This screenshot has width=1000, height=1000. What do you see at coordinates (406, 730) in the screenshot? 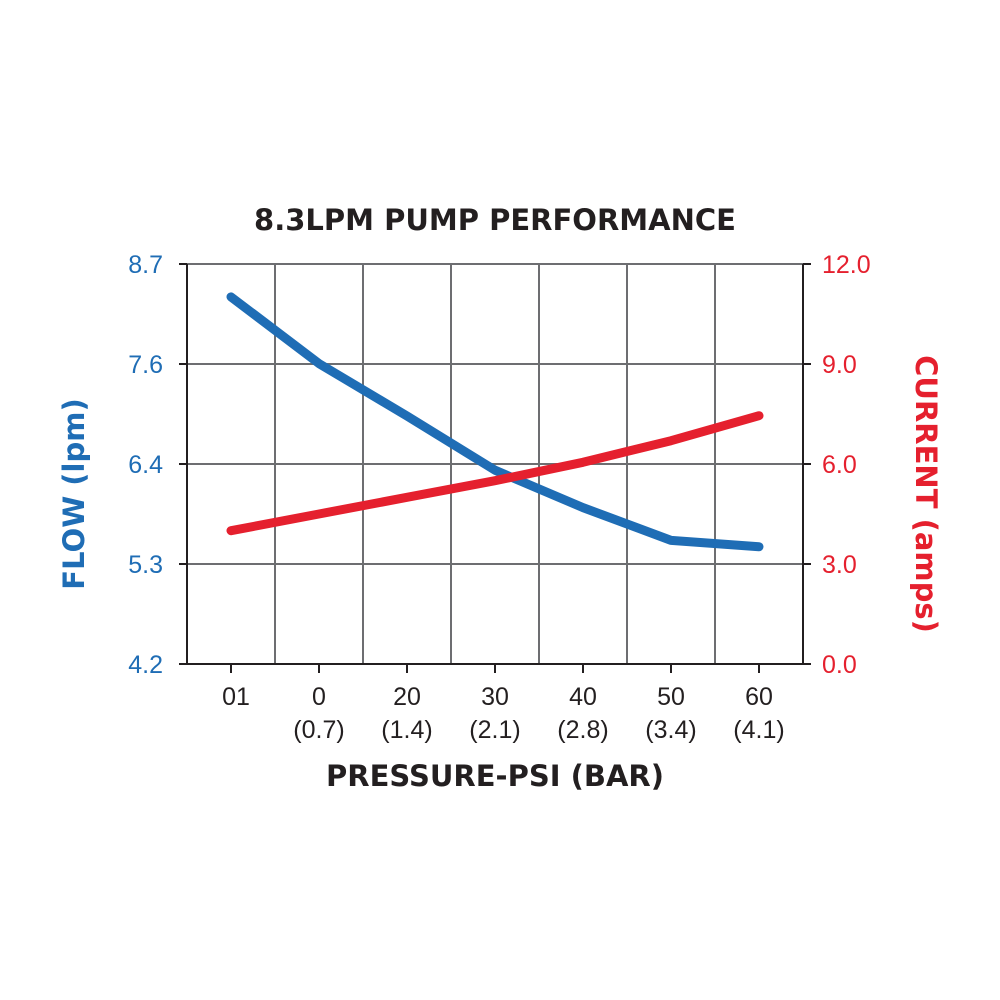
I see `x-tick-sublabel: (1.4)` at bounding box center [406, 730].